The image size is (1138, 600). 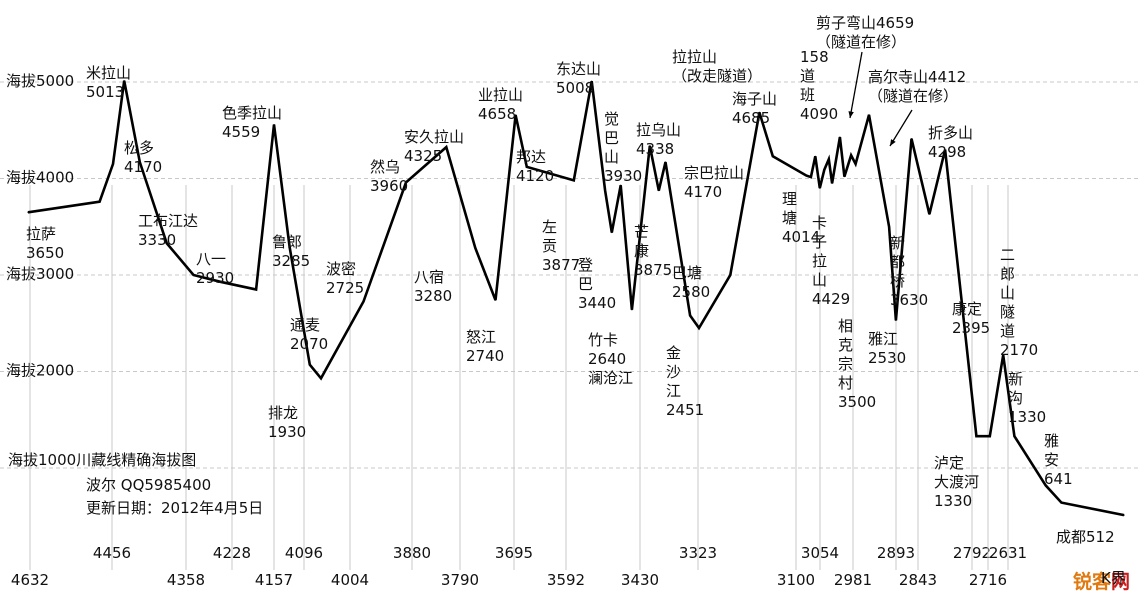 What do you see at coordinates (585, 265) in the screenshot?
I see `station-label-line: 登` at bounding box center [585, 265].